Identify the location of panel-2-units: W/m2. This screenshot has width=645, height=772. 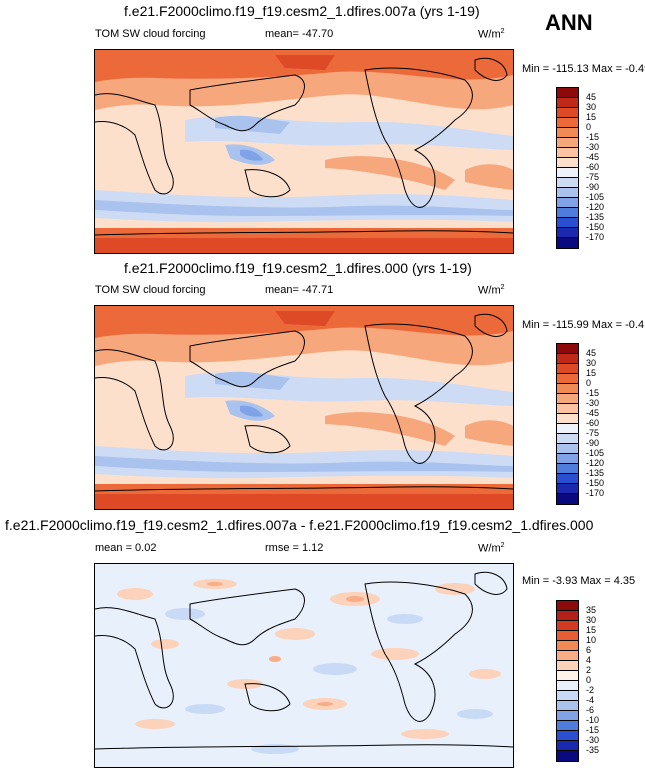
(491, 290).